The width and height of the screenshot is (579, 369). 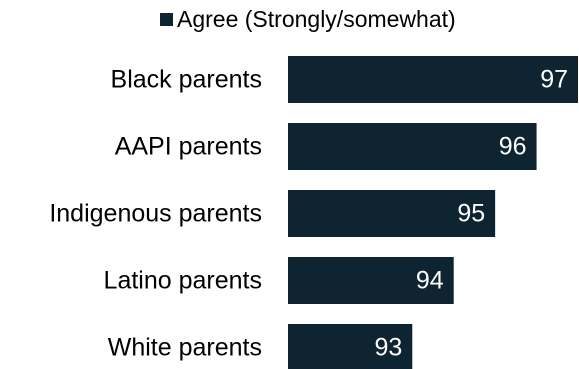 What do you see at coordinates (183, 281) in the screenshot?
I see `category-label: Latino parents` at bounding box center [183, 281].